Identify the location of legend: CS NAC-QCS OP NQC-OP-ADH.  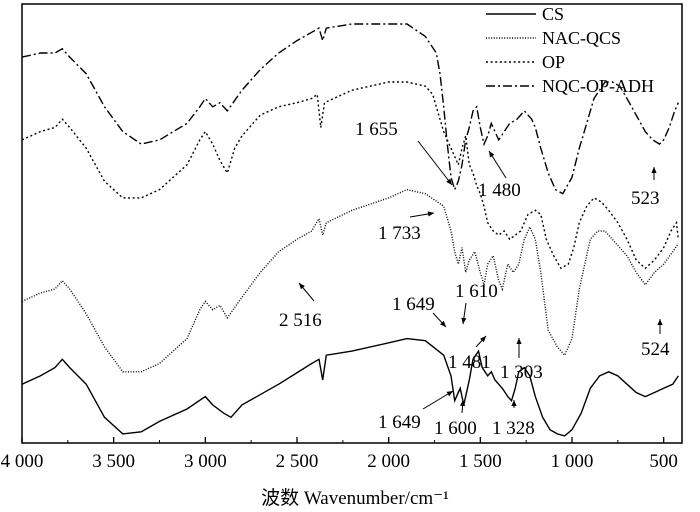
(570, 50).